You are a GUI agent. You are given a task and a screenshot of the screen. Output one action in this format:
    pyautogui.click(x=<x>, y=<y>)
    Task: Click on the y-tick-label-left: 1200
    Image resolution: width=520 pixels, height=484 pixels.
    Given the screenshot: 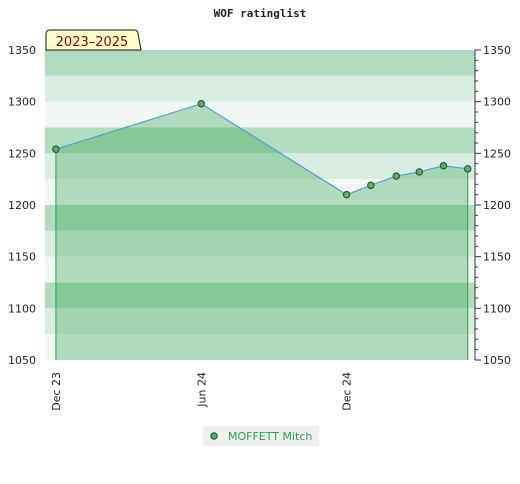 What is the action you would take?
    pyautogui.click(x=22, y=205)
    